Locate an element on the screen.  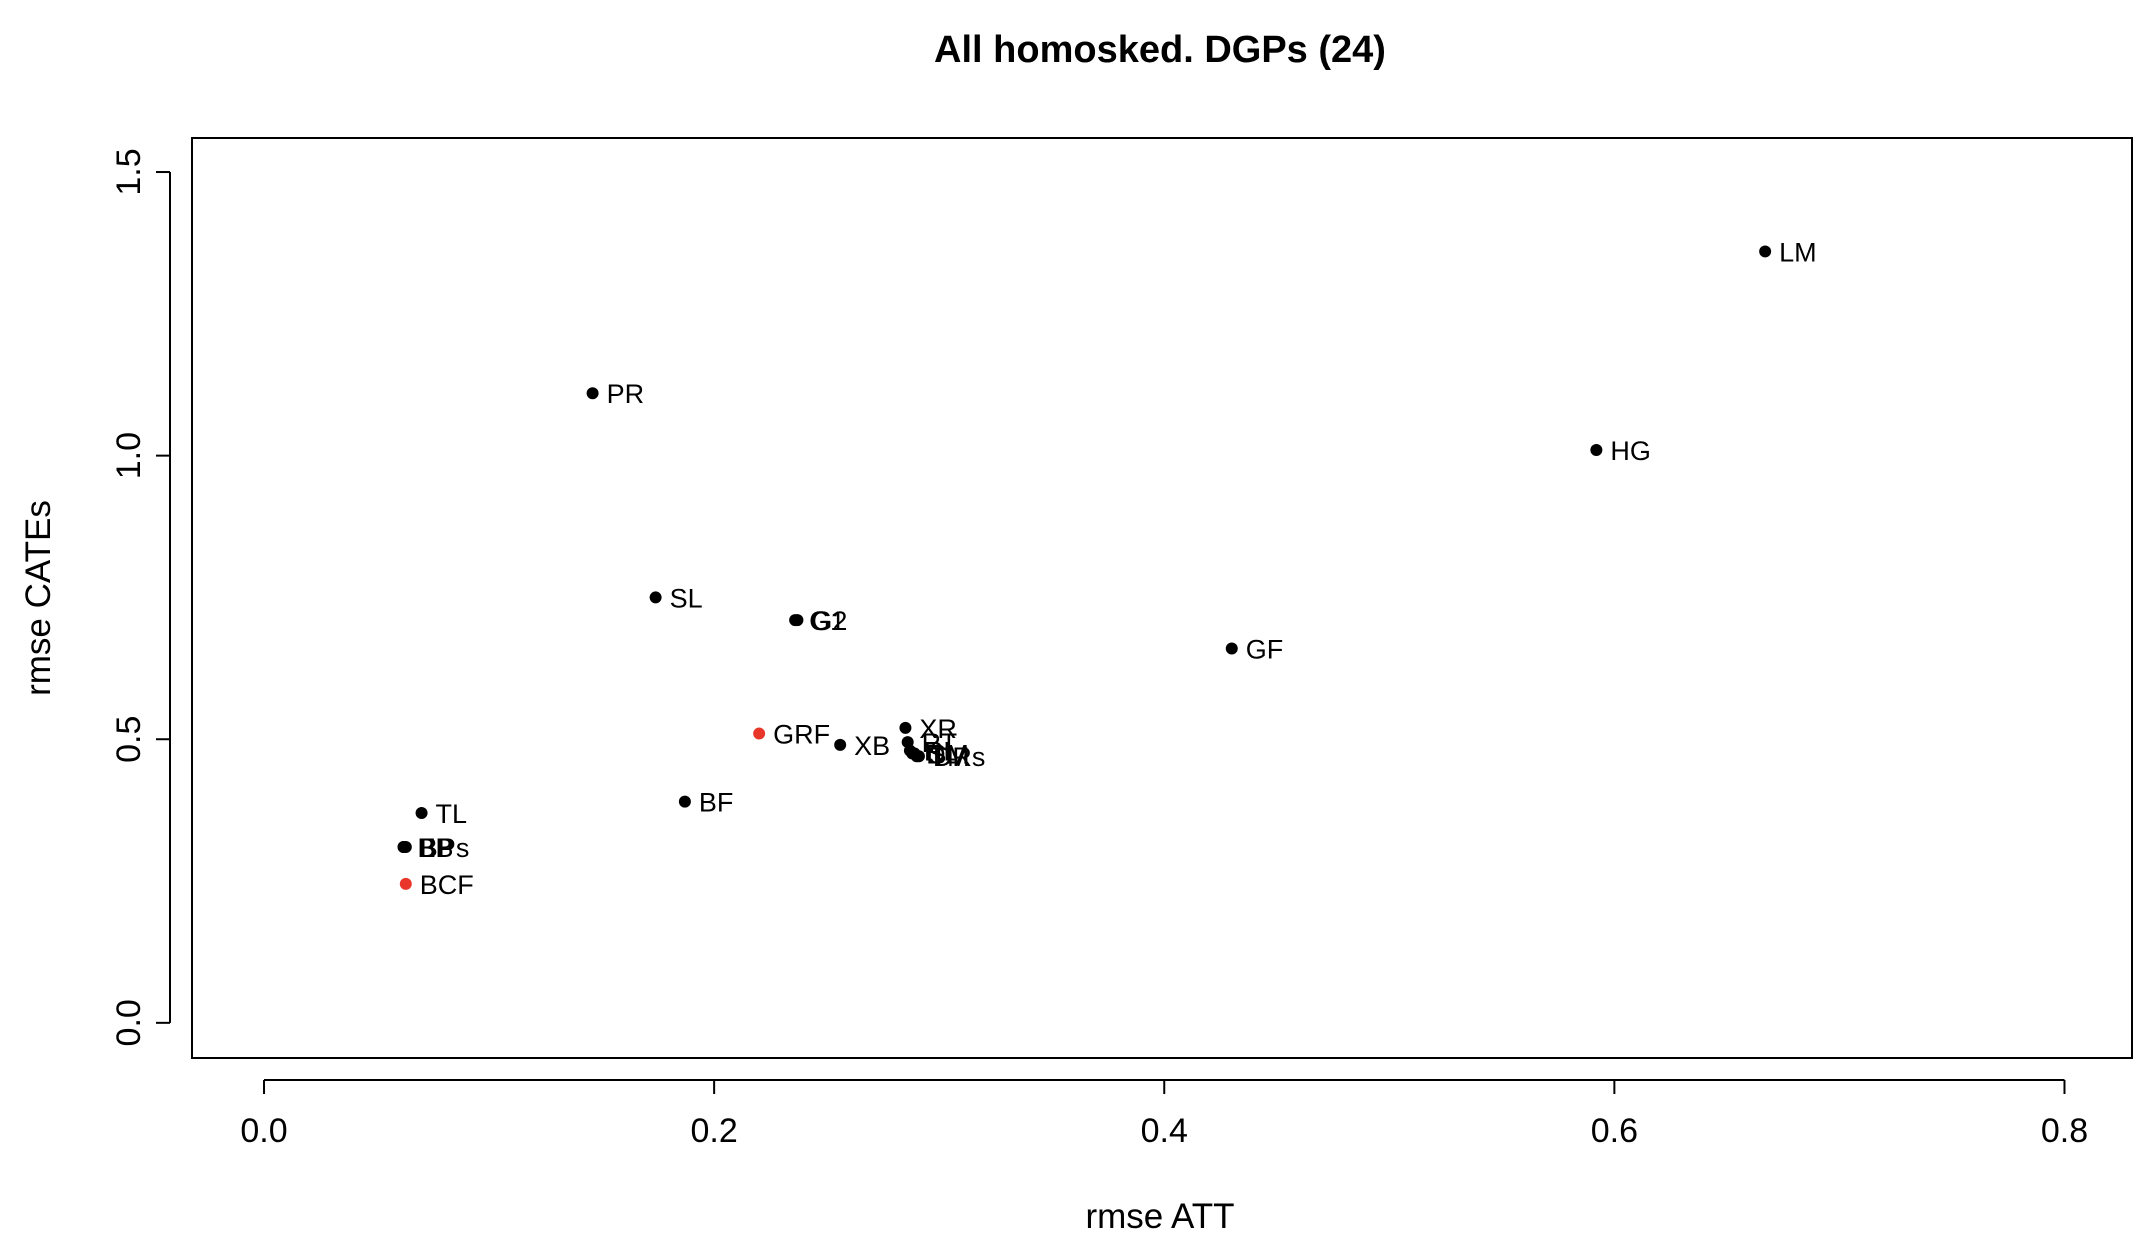
data-label-bps: BPs is located at coordinates (445, 848).